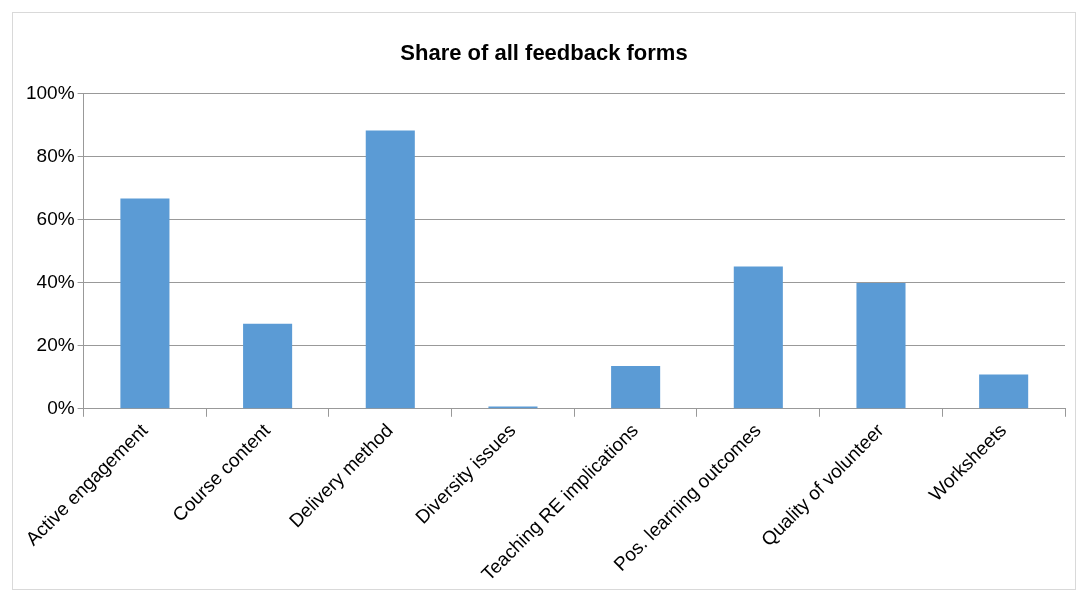 The height and width of the screenshot is (592, 1085). Describe the element at coordinates (544, 53) in the screenshot. I see `chart-title: Share of all feedback forms` at that location.